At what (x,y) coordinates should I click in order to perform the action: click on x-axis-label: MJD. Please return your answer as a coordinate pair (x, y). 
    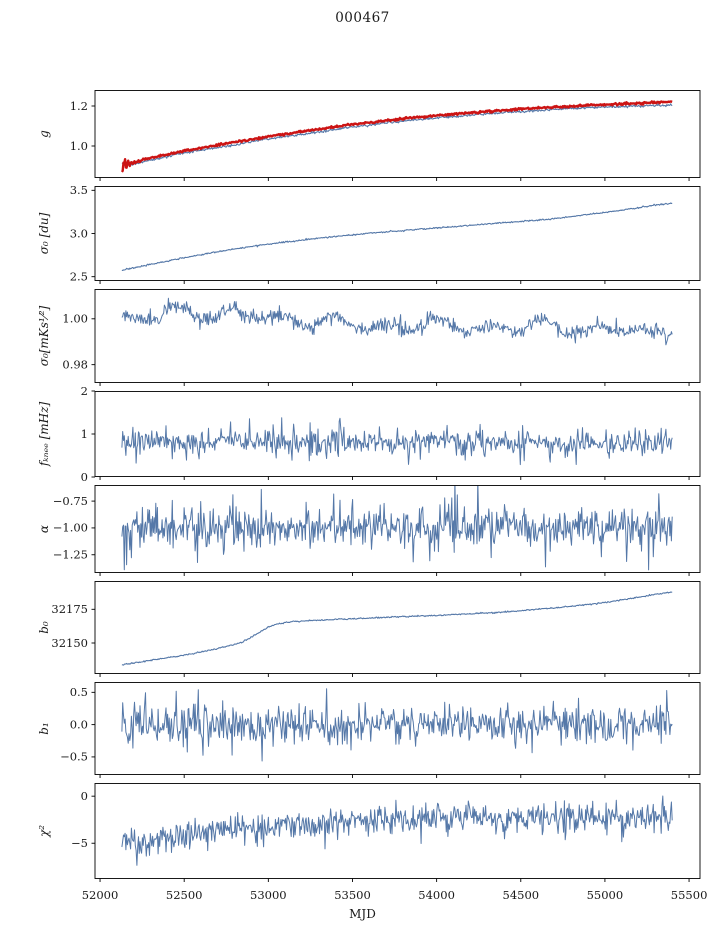
    Looking at the image, I should click on (362, 914).